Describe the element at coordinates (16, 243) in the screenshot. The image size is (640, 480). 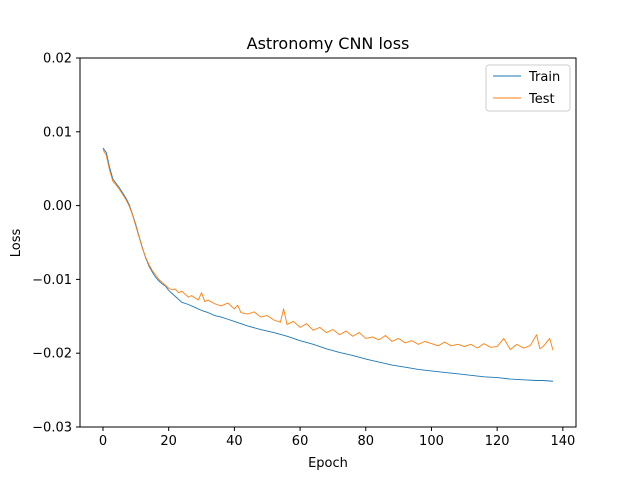
I see `y-axis-label: Loss` at that location.